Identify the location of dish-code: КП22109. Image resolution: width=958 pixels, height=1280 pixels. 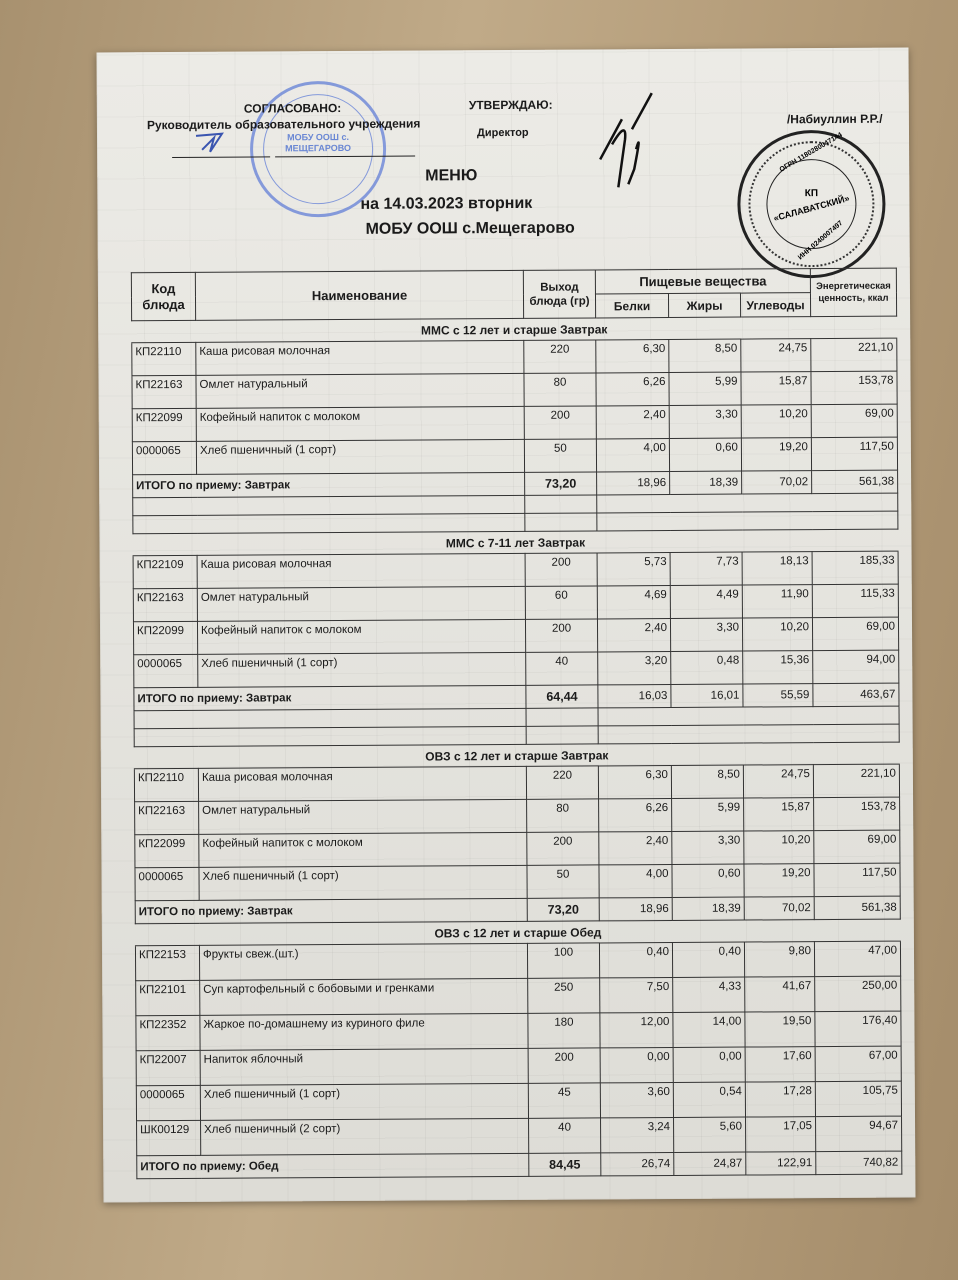
(165, 572).